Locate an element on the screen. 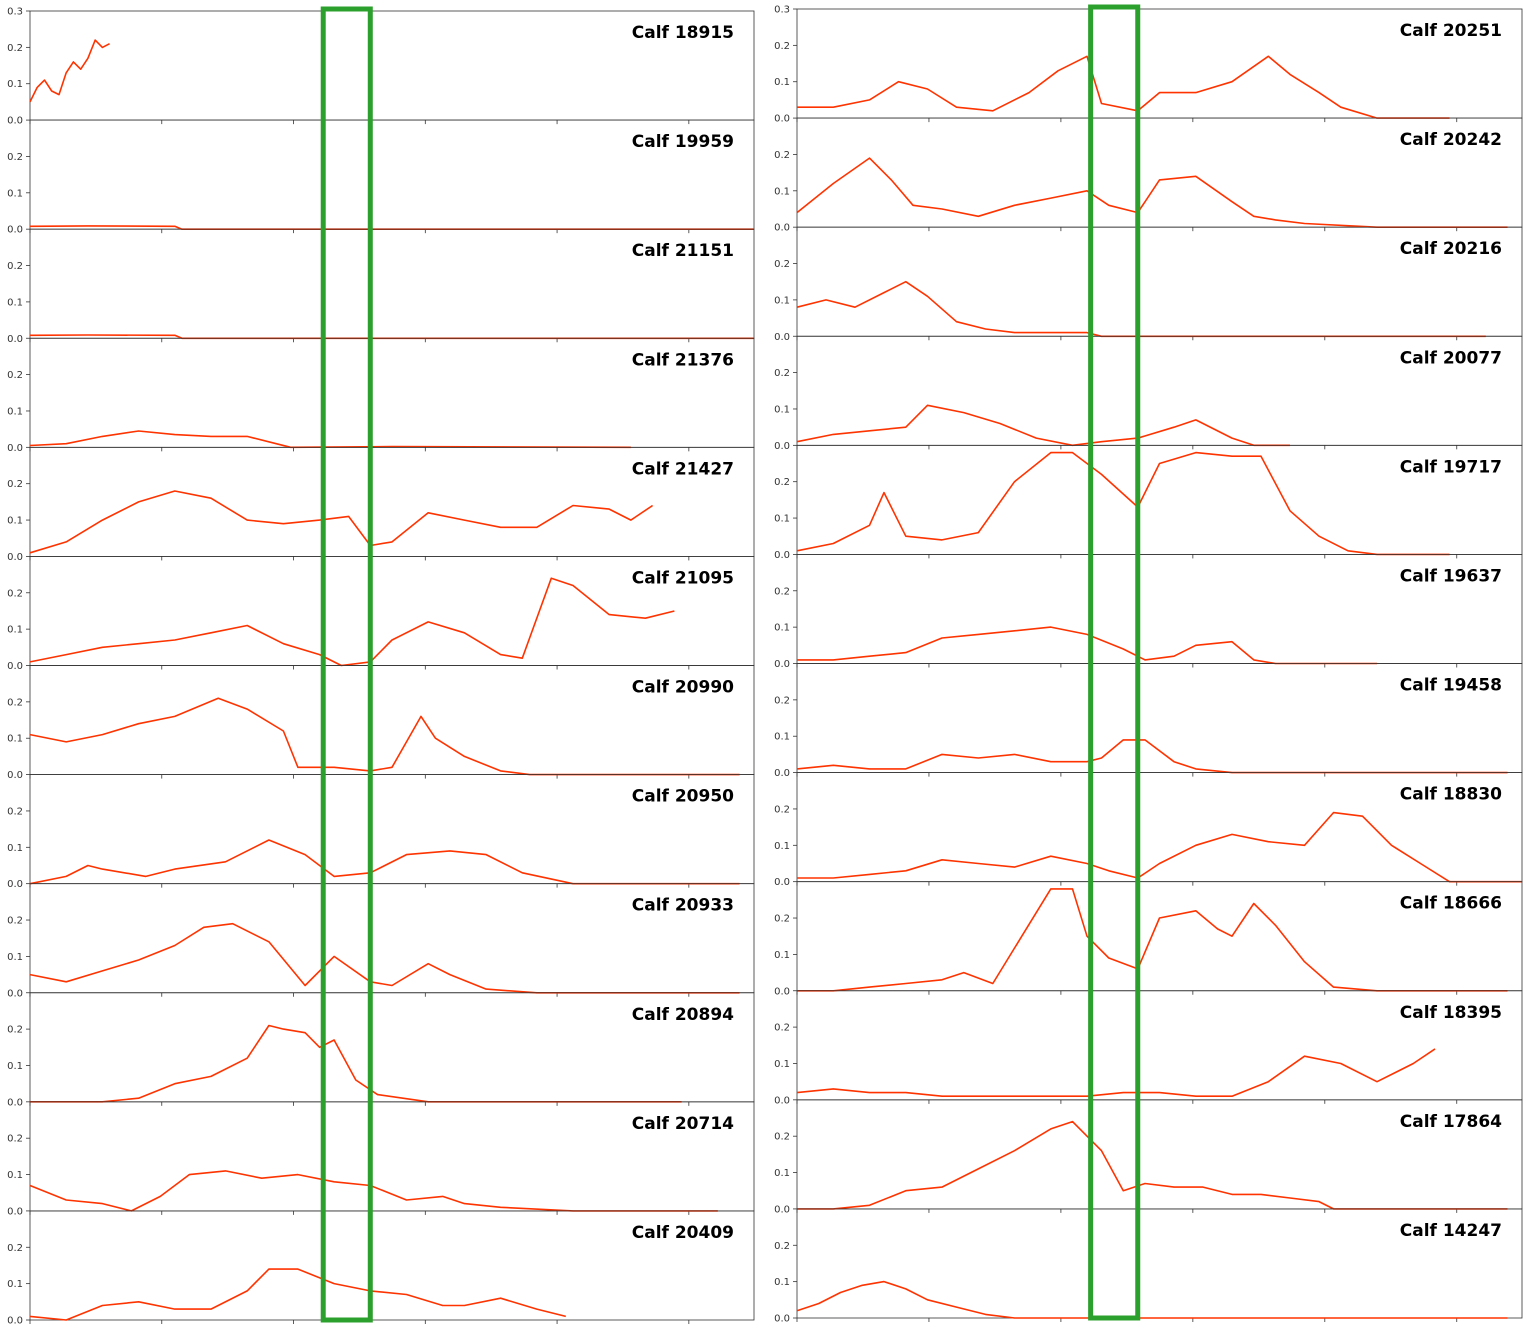  panel: 0.0 0.1 0.2 Calf 20409 is located at coordinates (381, 1268).